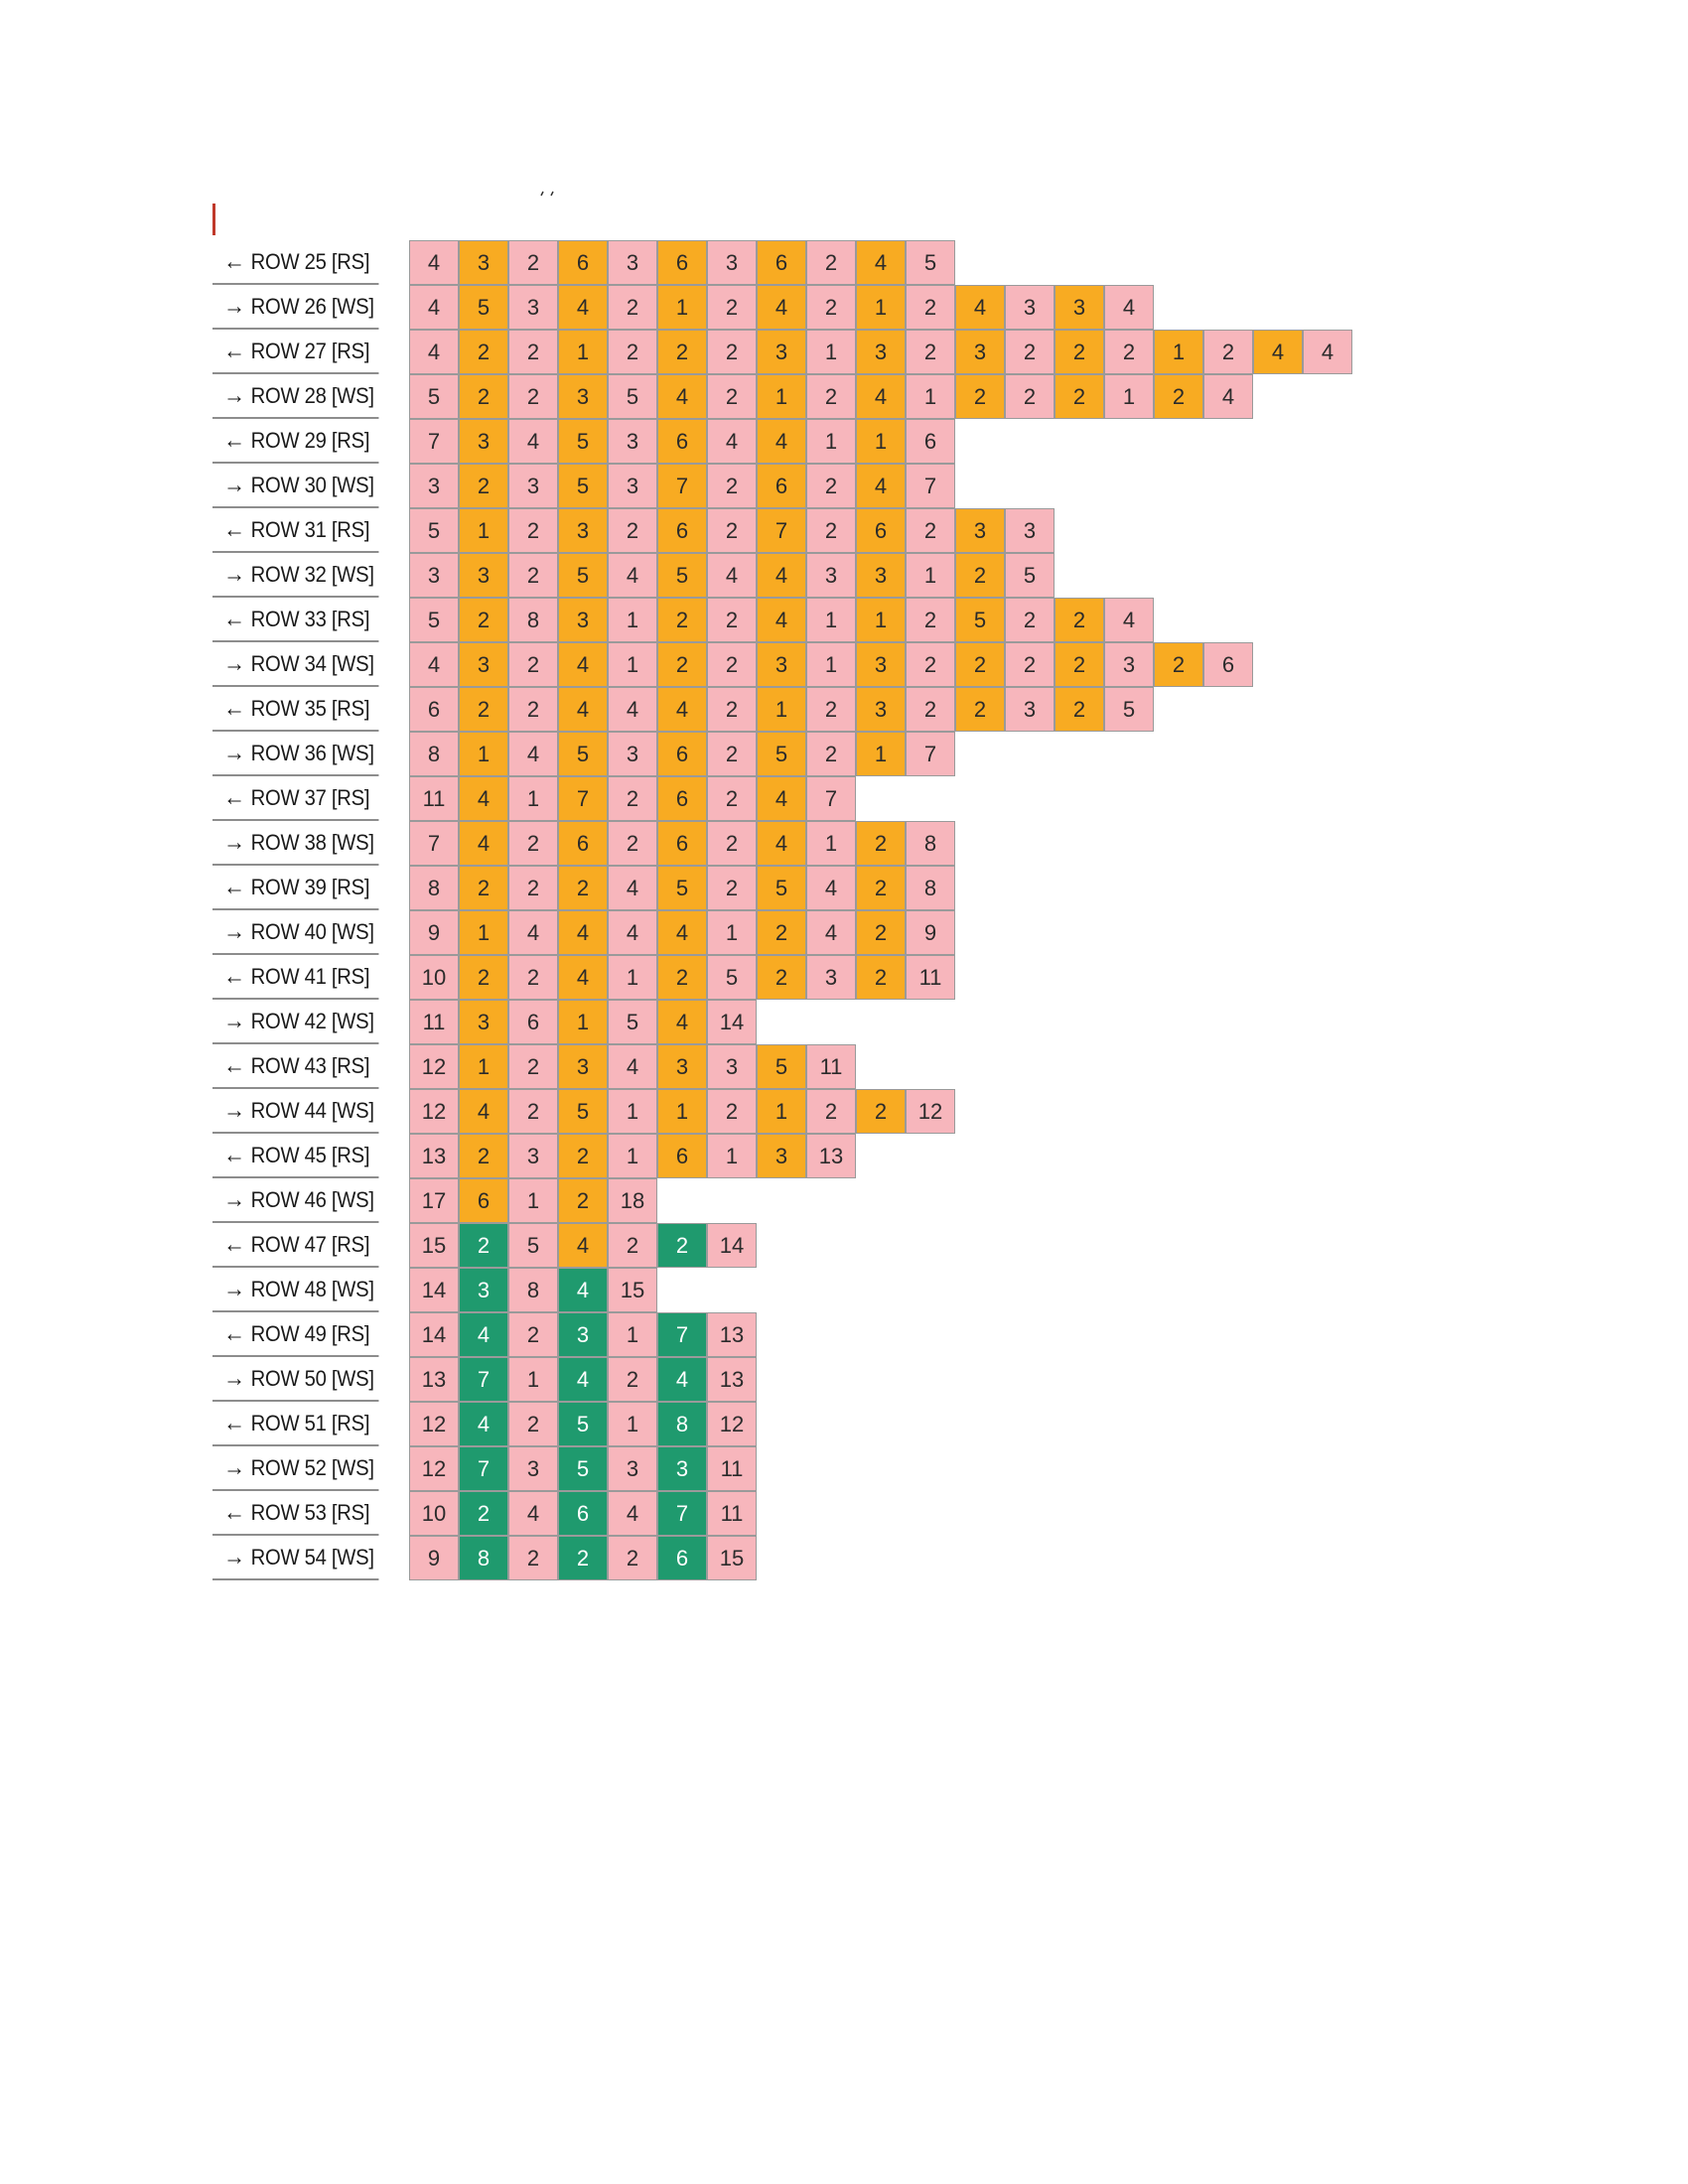  I want to click on row-cells: 10 2 2 4 1 2 5 2 3 2 11, so click(682, 977).